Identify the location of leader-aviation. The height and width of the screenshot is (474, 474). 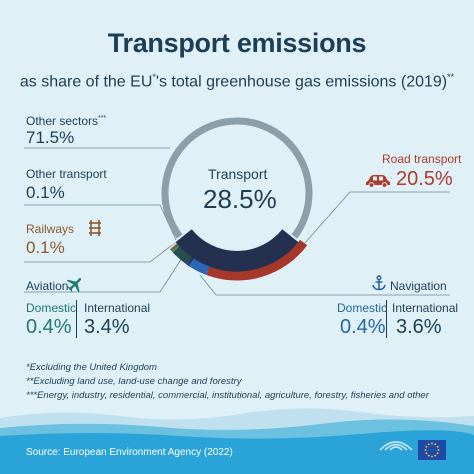
(103, 275).